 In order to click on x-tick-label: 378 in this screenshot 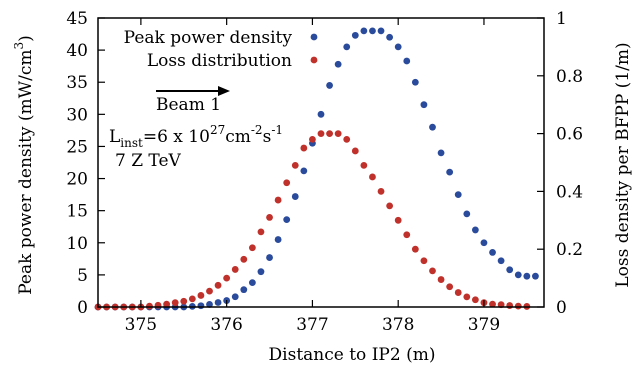, I will do `click(398, 325)`.